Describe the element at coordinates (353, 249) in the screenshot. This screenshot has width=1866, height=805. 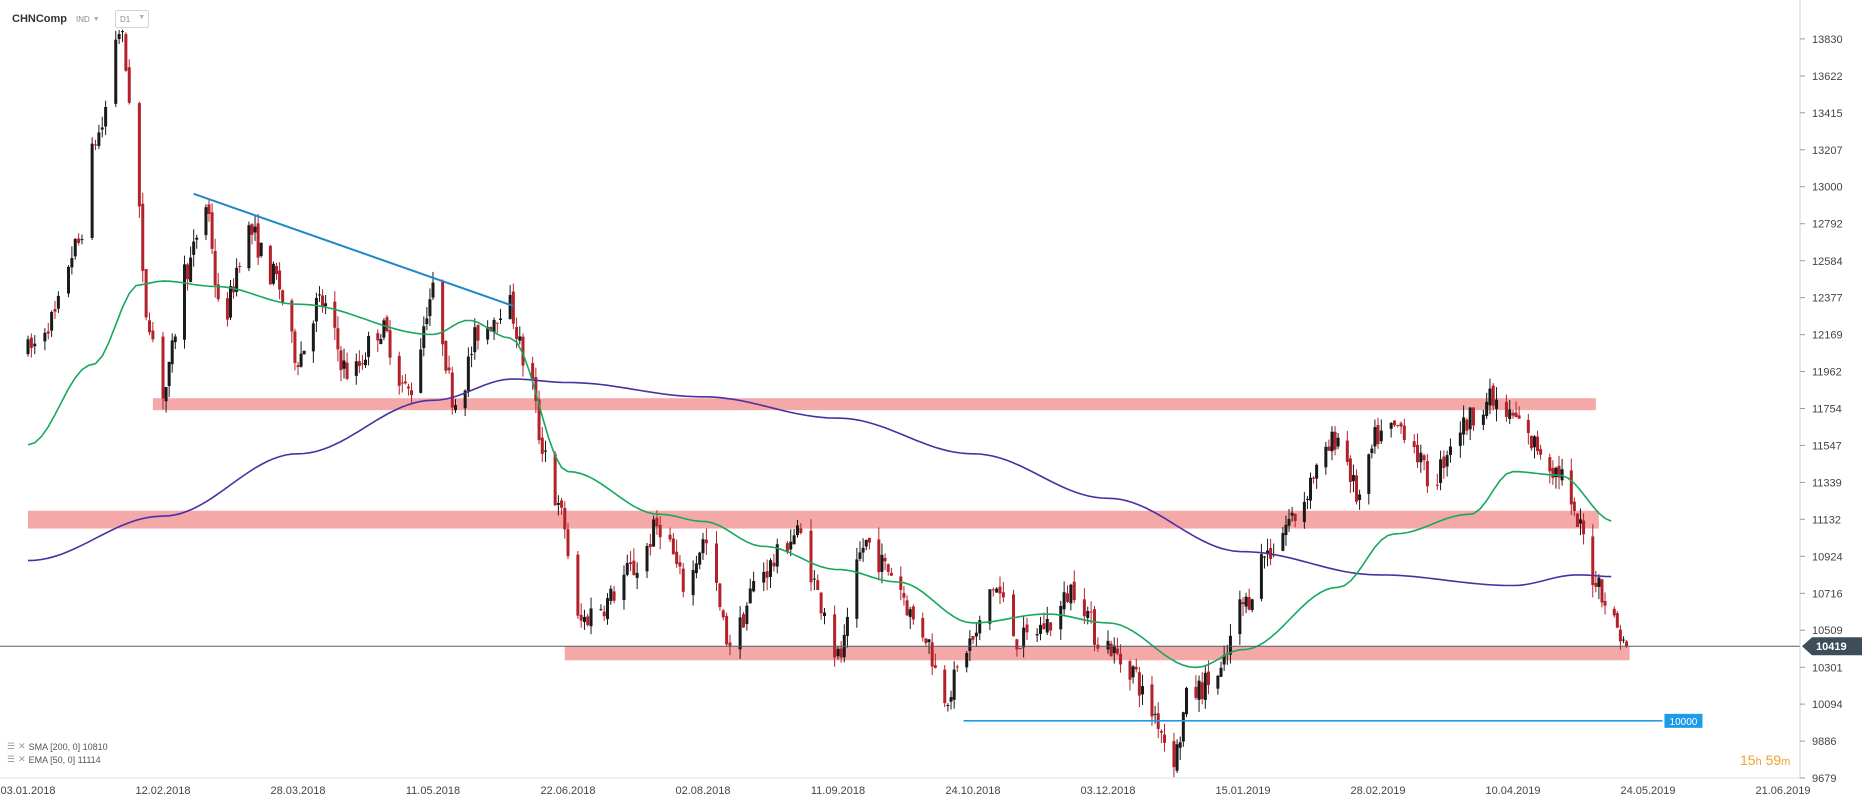
I see `trendline` at that location.